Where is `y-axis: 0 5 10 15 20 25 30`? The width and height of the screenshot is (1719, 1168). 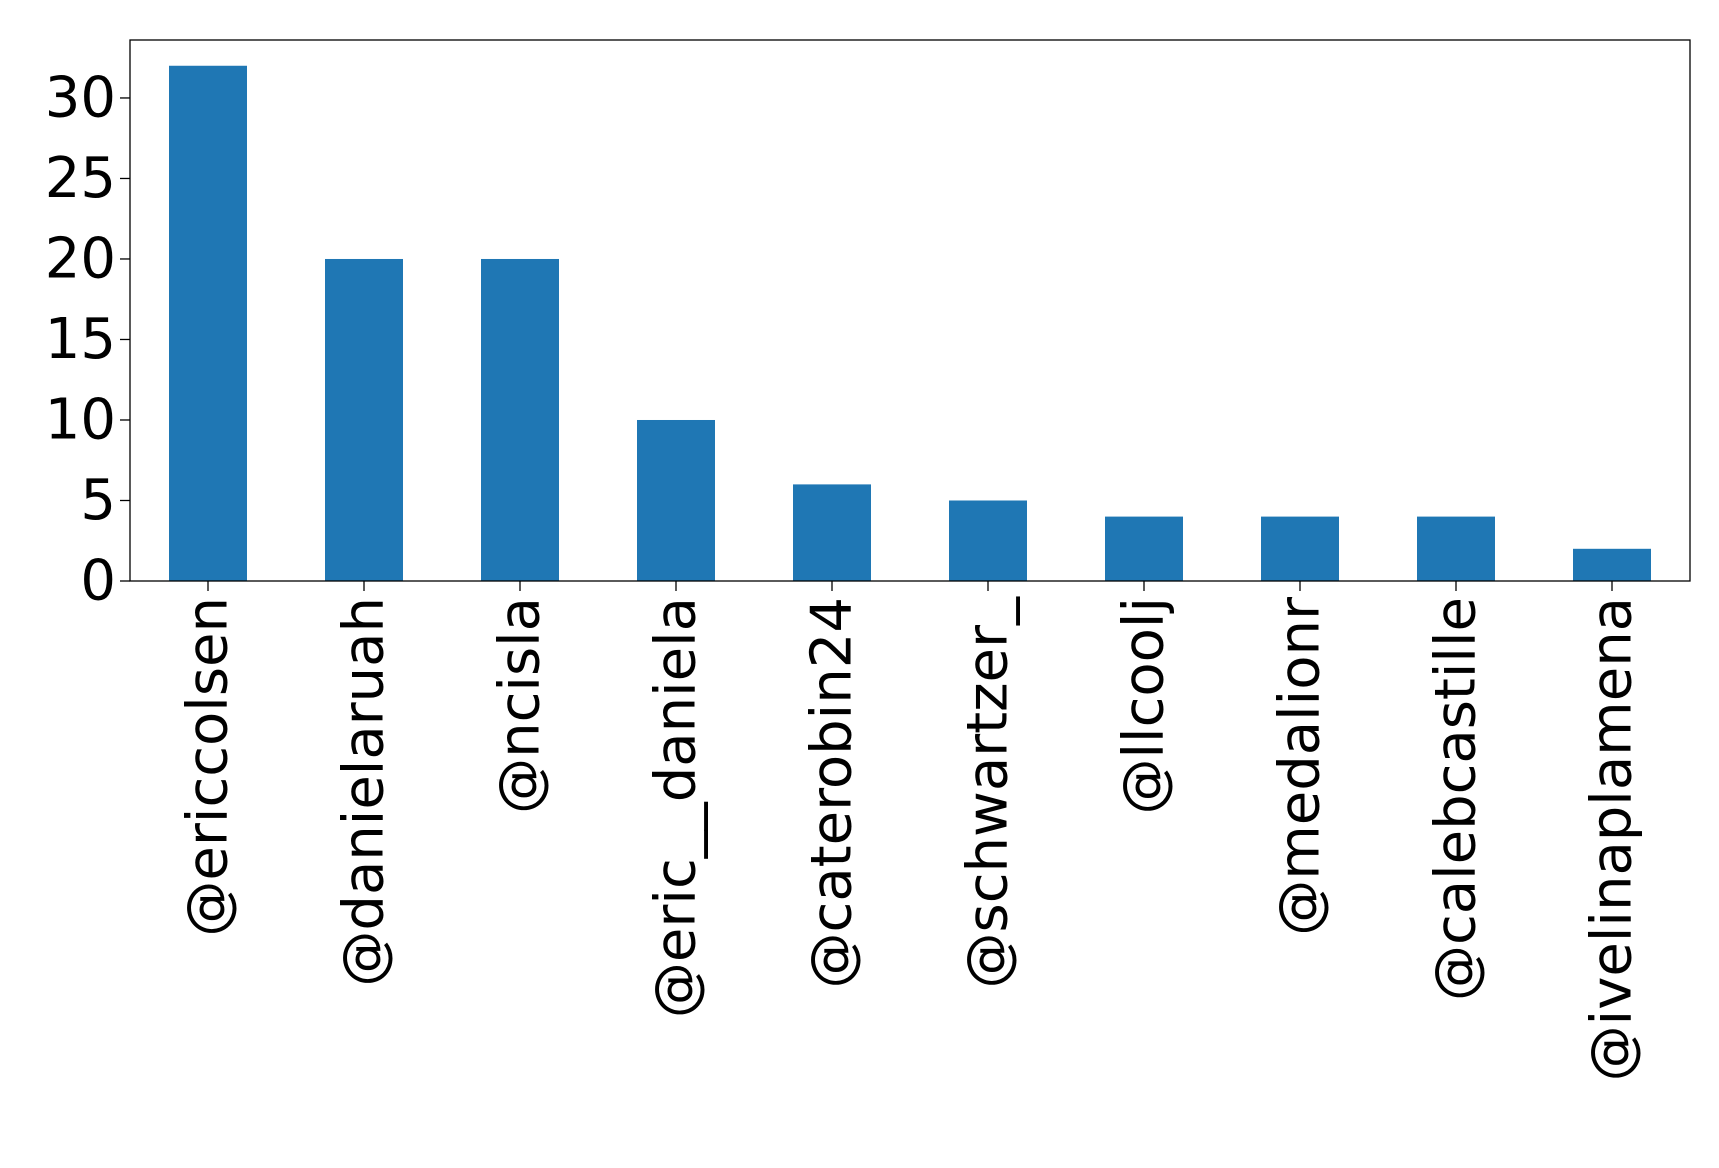
y-axis: 0 5 10 15 20 25 30 is located at coordinates (87, 339).